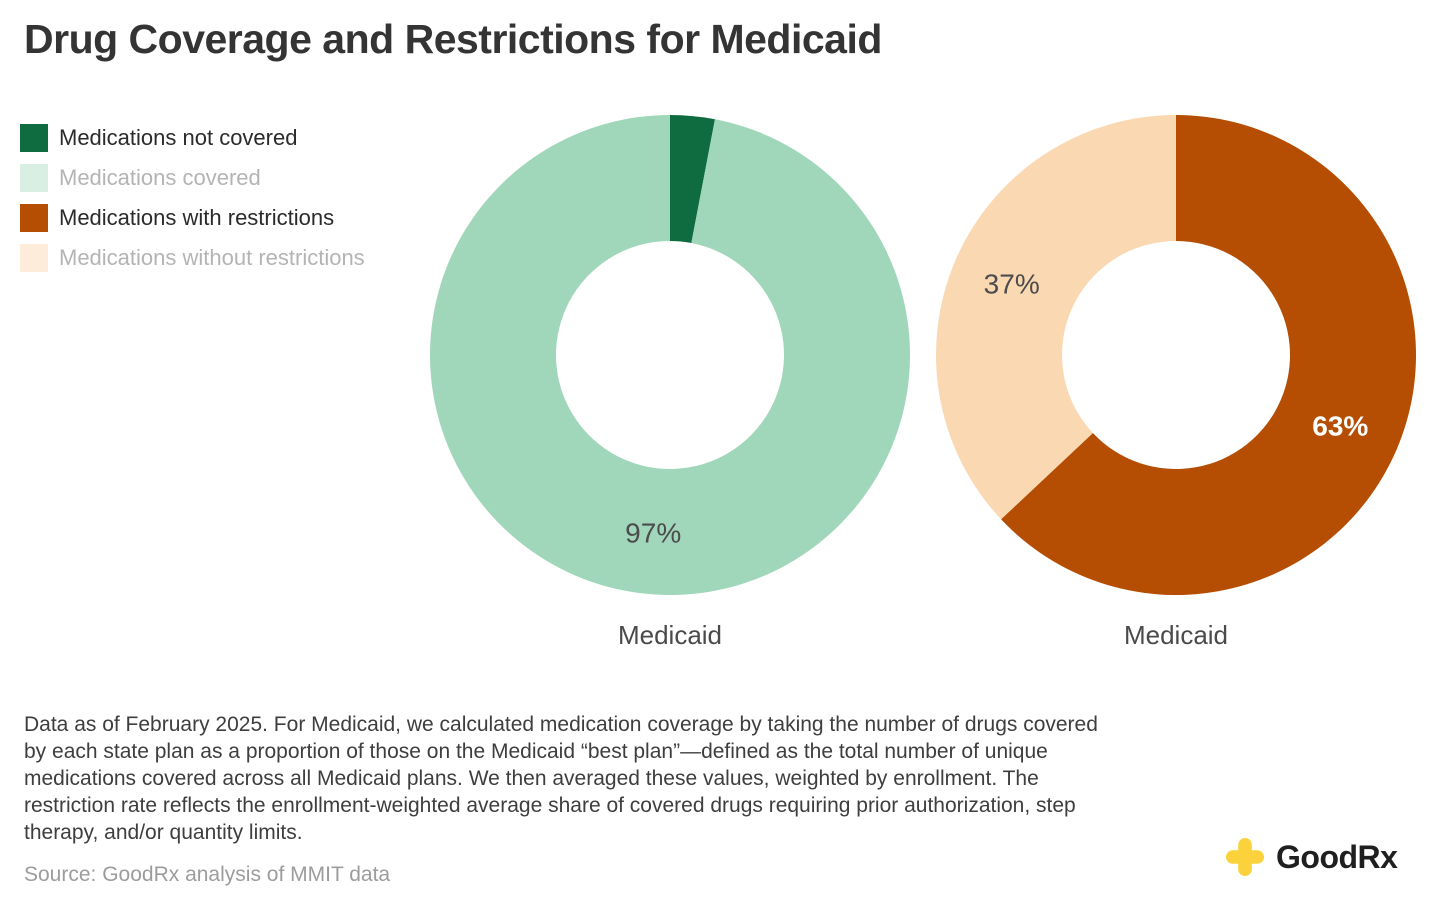  I want to click on legend-item-not-covered: Medications not covered, so click(192, 138).